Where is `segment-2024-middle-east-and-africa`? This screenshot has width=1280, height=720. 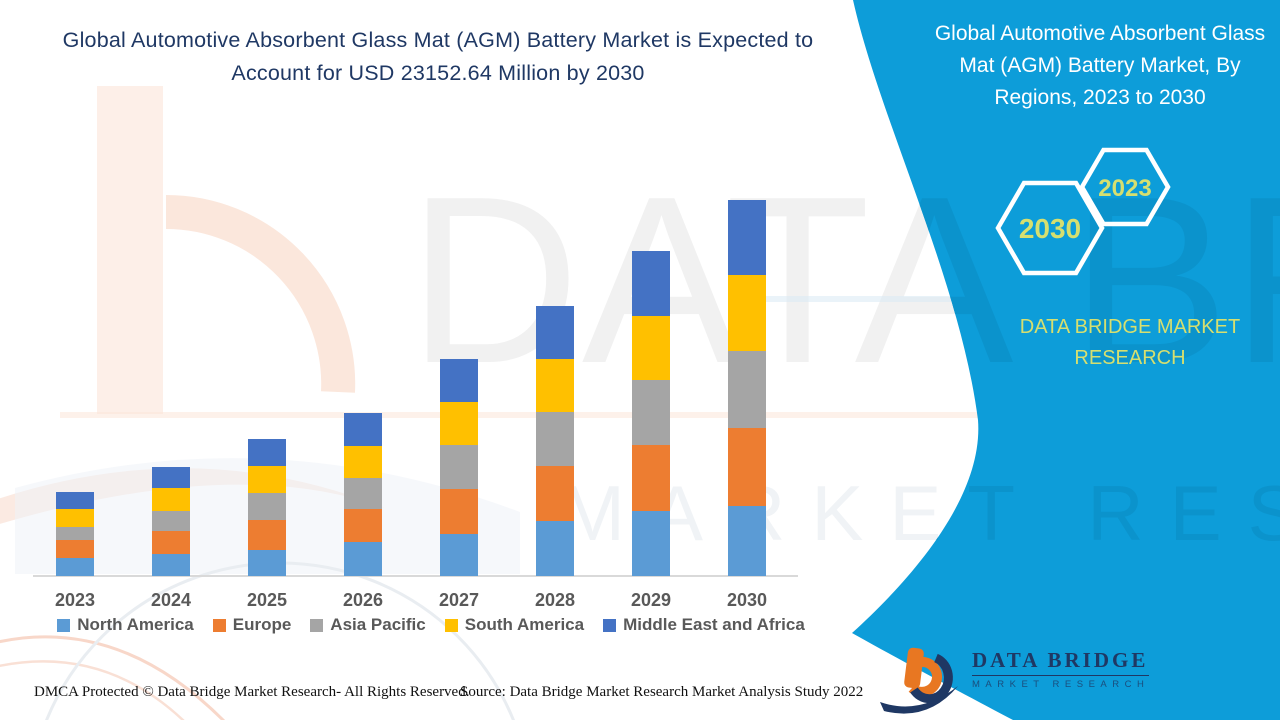 segment-2024-middle-east-and-africa is located at coordinates (171, 477).